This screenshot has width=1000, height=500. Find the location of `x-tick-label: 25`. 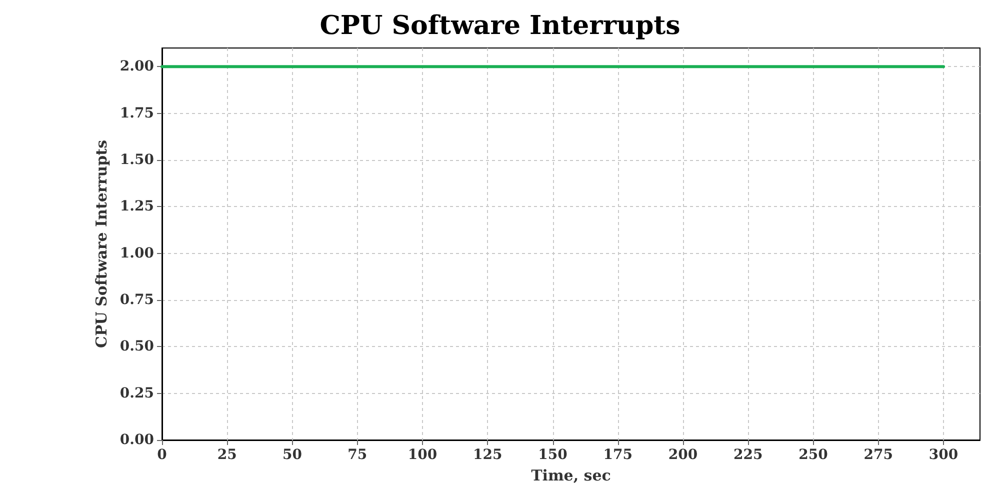

x-tick-label: 25 is located at coordinates (227, 455).